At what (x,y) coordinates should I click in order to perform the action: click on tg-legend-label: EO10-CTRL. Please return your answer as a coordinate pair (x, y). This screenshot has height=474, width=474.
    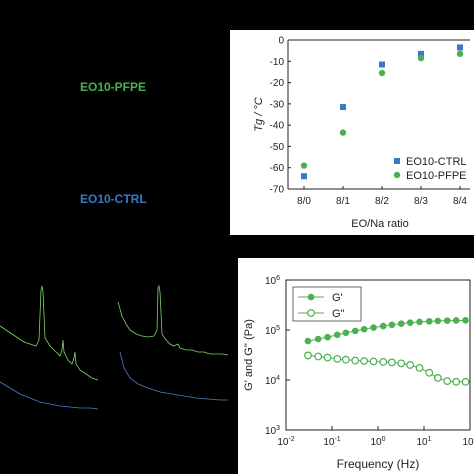
    Looking at the image, I should click on (436, 162).